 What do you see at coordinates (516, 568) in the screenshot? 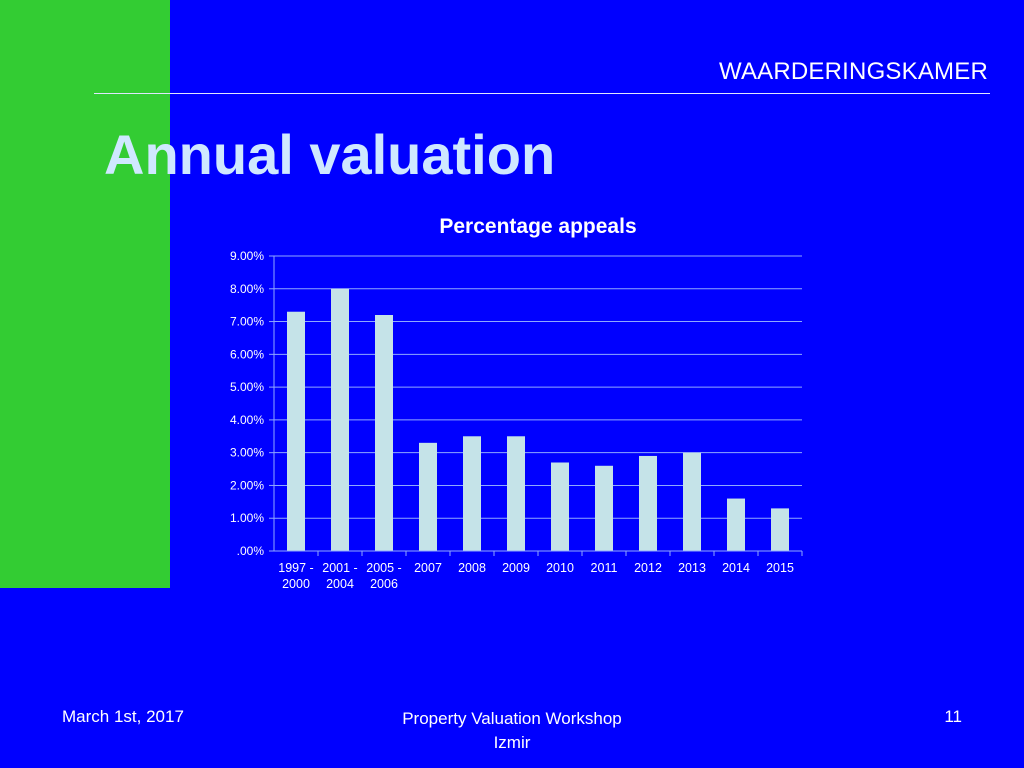
I see `x-tick-label: 2009` at bounding box center [516, 568].